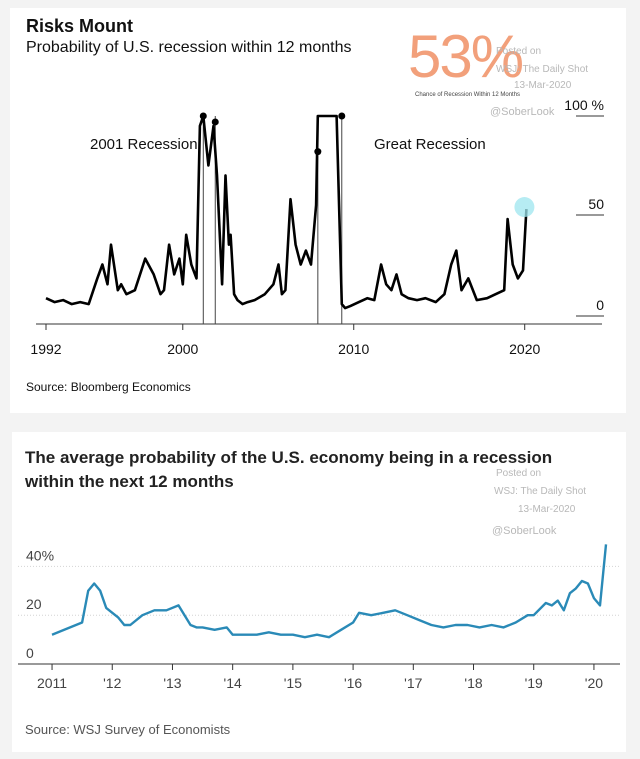 The image size is (640, 759). Describe the element at coordinates (45, 349) in the screenshot. I see `x-tick-label: 1992` at that location.